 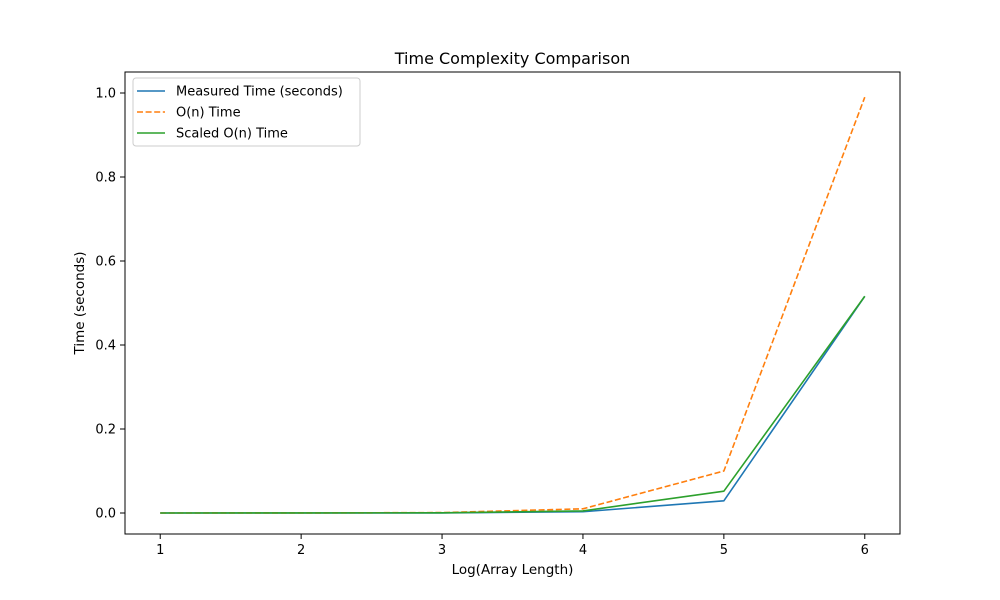 What do you see at coordinates (160, 550) in the screenshot?
I see `x-tick-label: 1` at bounding box center [160, 550].